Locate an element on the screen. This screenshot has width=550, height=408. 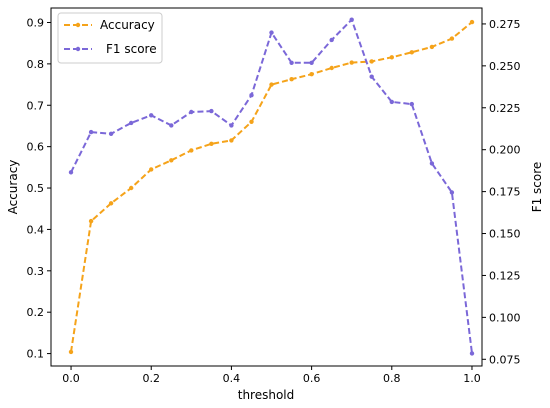
y-tick-label-right: 0.275 is located at coordinates (505, 24).